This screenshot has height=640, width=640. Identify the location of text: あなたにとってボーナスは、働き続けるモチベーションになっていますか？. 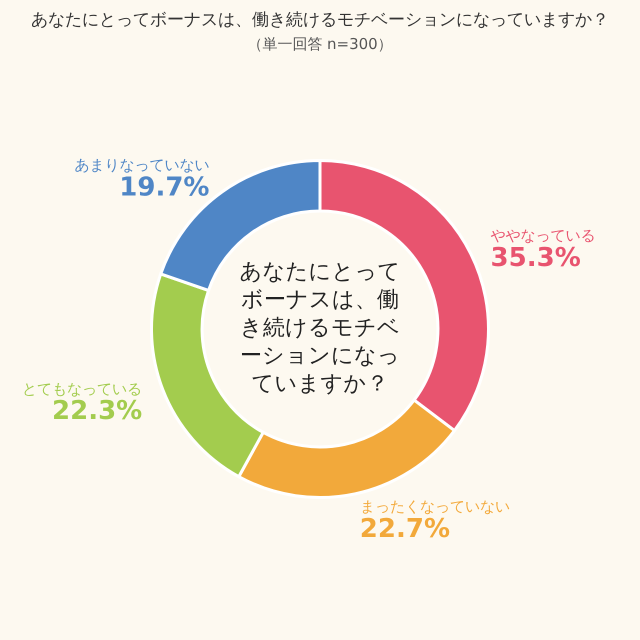
(320, 328).